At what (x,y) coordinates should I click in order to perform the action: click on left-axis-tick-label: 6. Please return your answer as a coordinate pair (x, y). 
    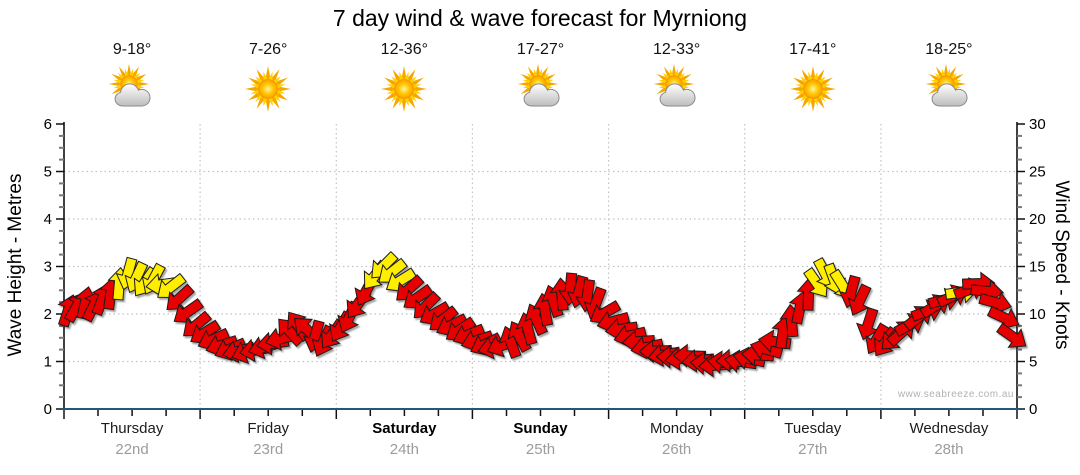
    Looking at the image, I should click on (48, 124).